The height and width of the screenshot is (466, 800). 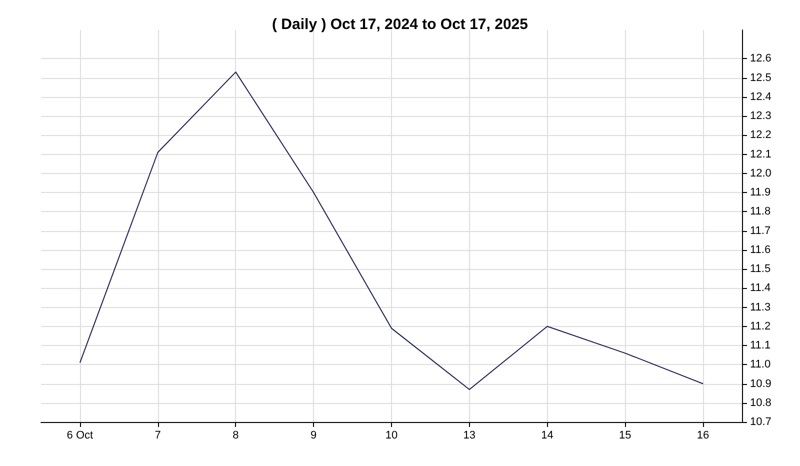 I want to click on x-tick-label: 10, so click(x=391, y=436).